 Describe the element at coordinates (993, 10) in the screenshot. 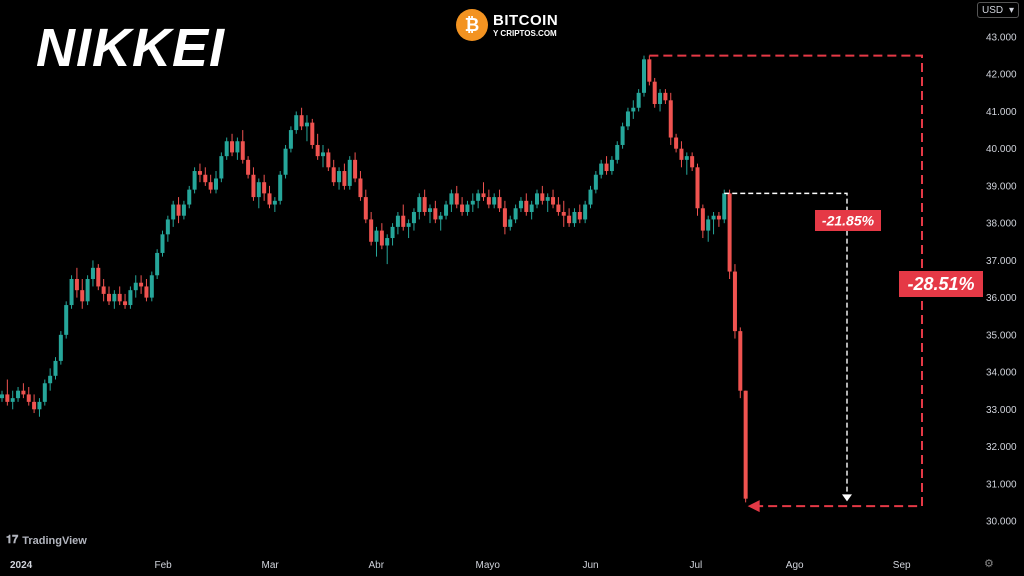

I see `currency-label: USD` at that location.